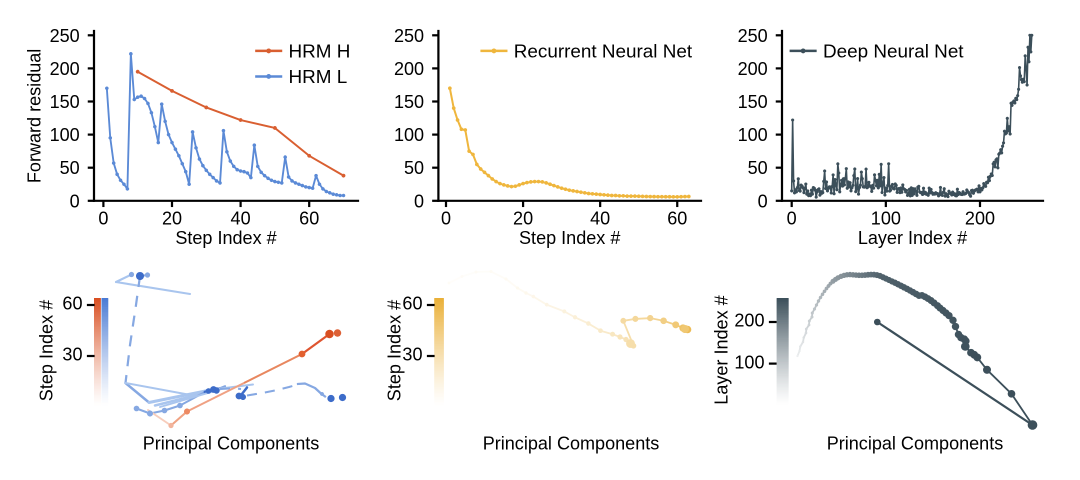 The height and width of the screenshot is (480, 1080). What do you see at coordinates (34, 116) in the screenshot?
I see `svg-text: Forward residual` at bounding box center [34, 116].